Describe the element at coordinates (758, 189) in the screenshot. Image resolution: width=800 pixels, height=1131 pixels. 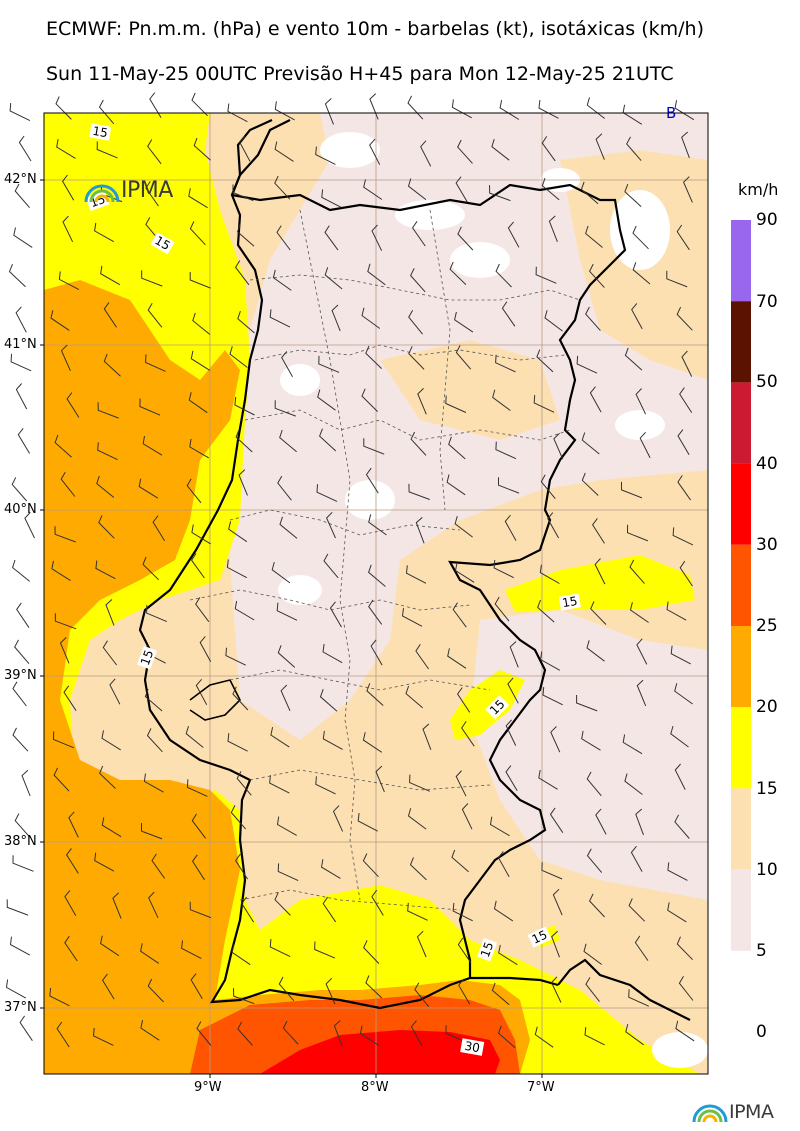
I see `scale-unit: km/h` at that location.